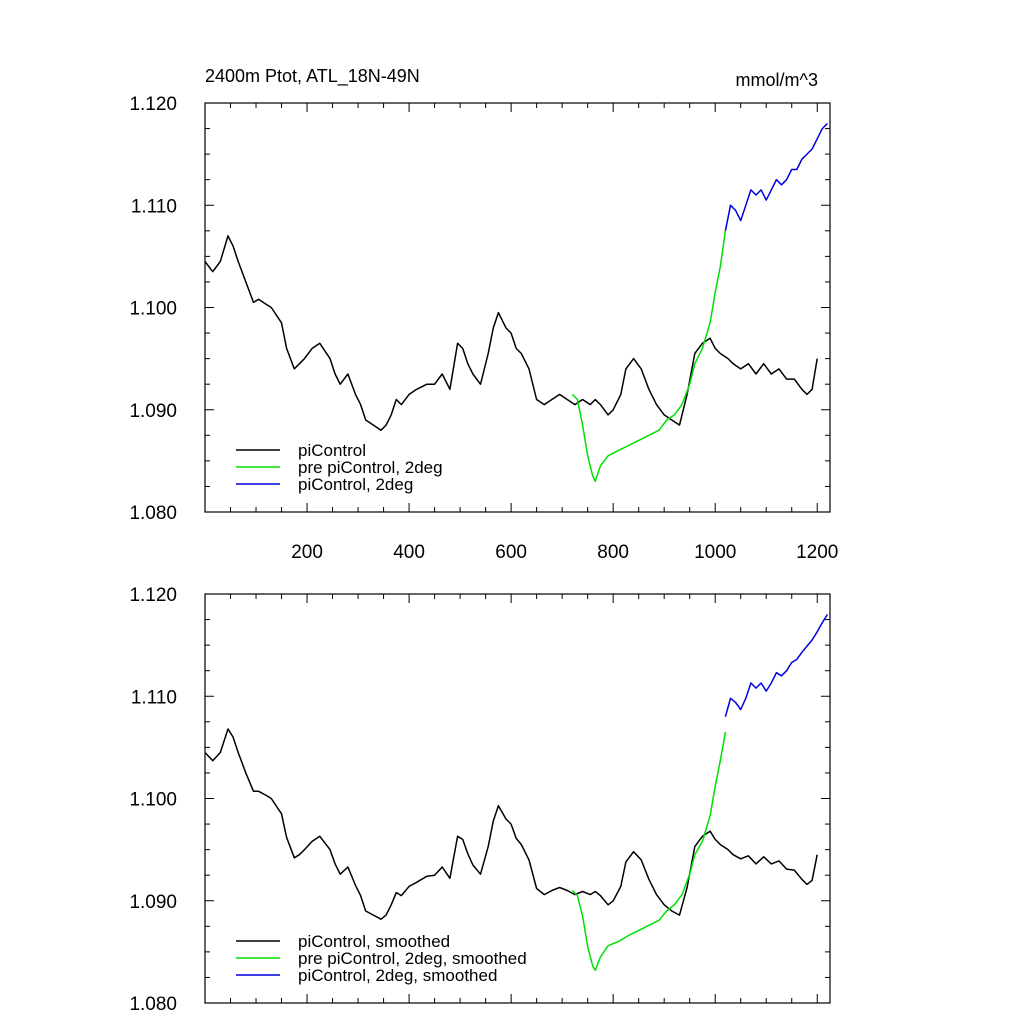 The height and width of the screenshot is (1024, 1024). Describe the element at coordinates (817, 552) in the screenshot. I see `x-tick-label: 1200` at that location.